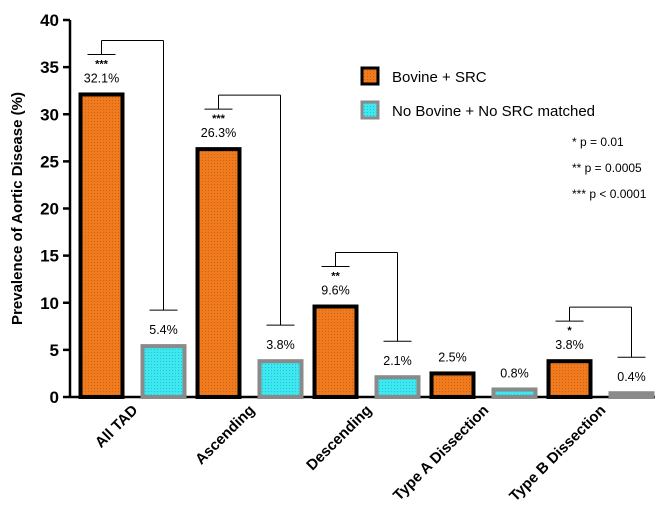 The height and width of the screenshot is (517, 665). I want to click on significance-stars-4: *, so click(569, 331).